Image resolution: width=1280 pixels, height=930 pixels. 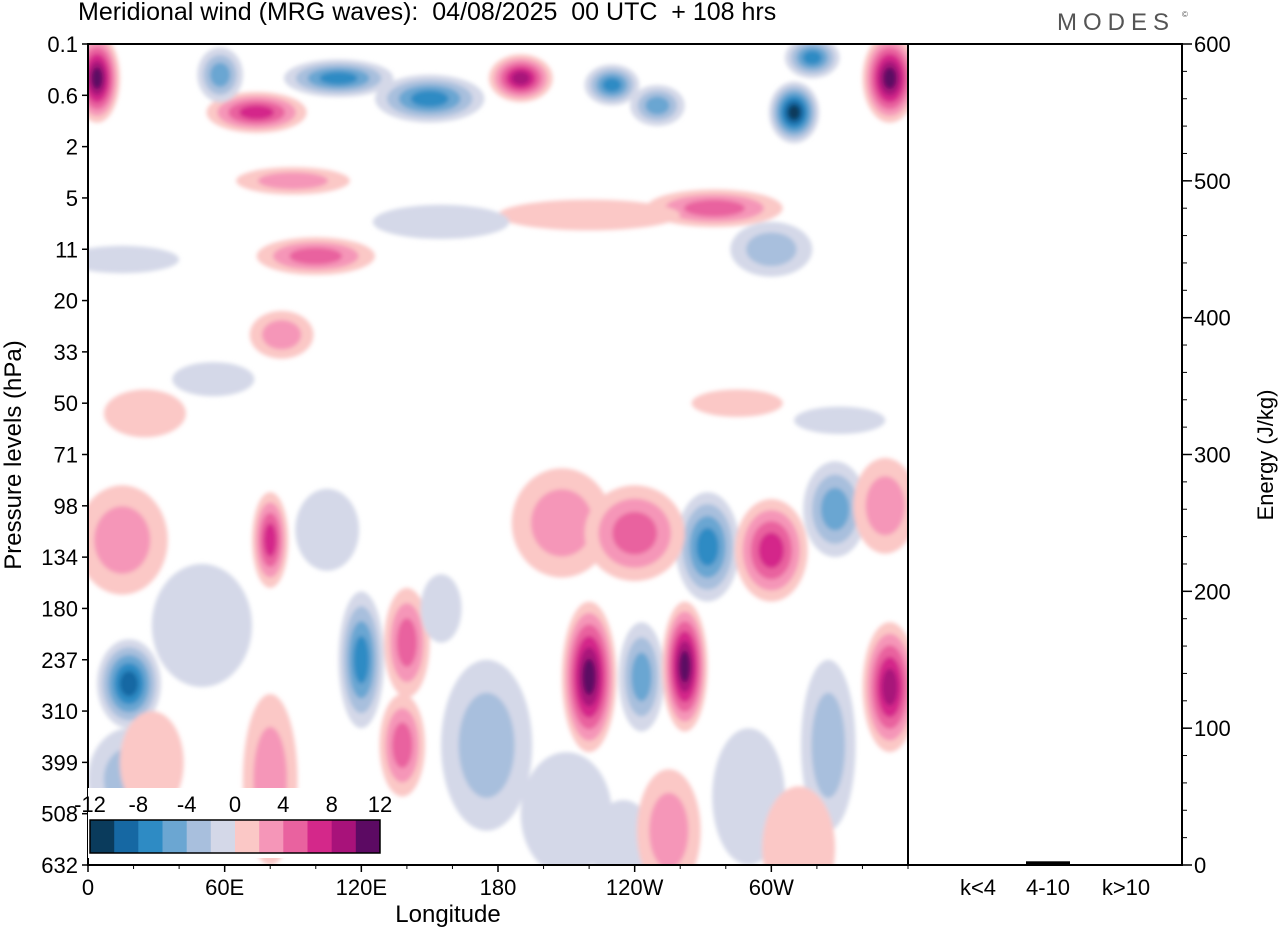 I want to click on y-tick-label: 50, so click(x=66, y=403).